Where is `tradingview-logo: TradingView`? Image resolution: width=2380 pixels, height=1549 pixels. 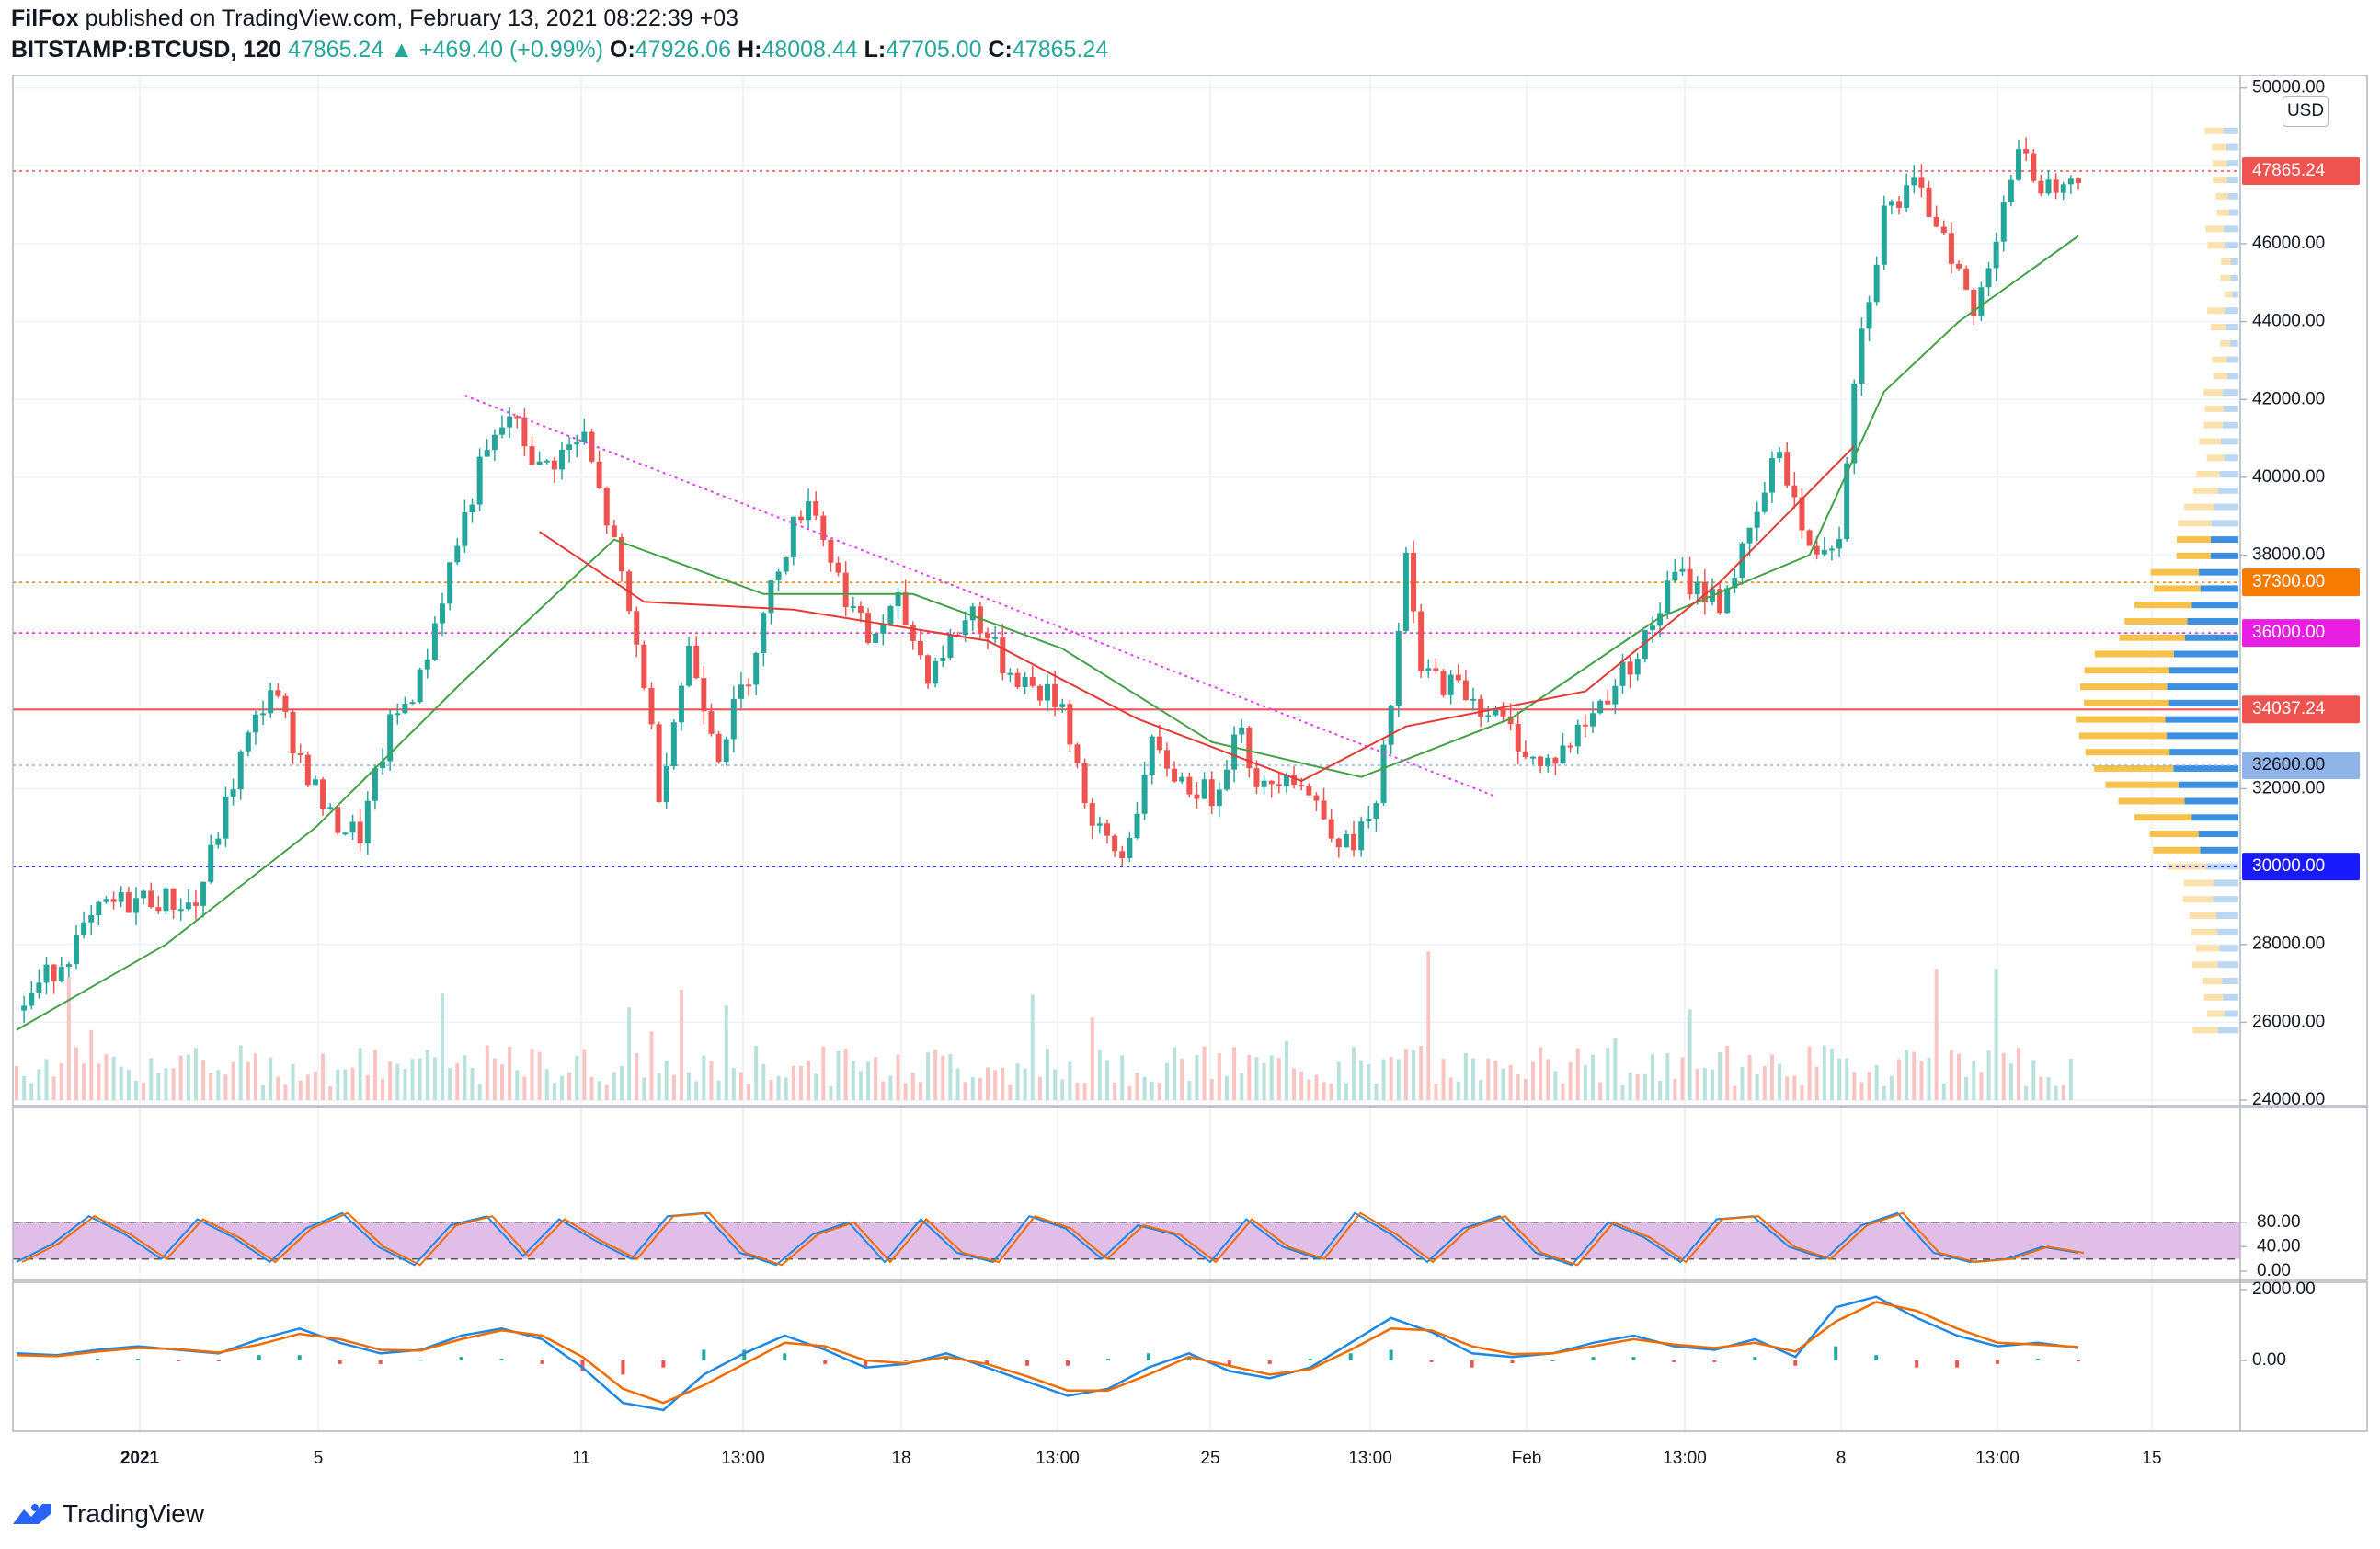 tradingview-logo: TradingView is located at coordinates (107, 1514).